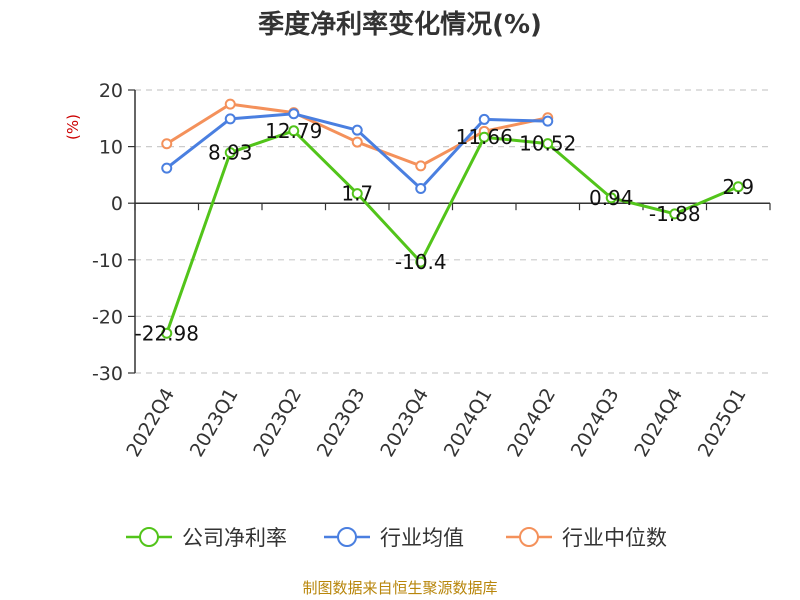  What do you see at coordinates (214, 423) in the screenshot?
I see `x-tick-label: 2023Q1` at bounding box center [214, 423].